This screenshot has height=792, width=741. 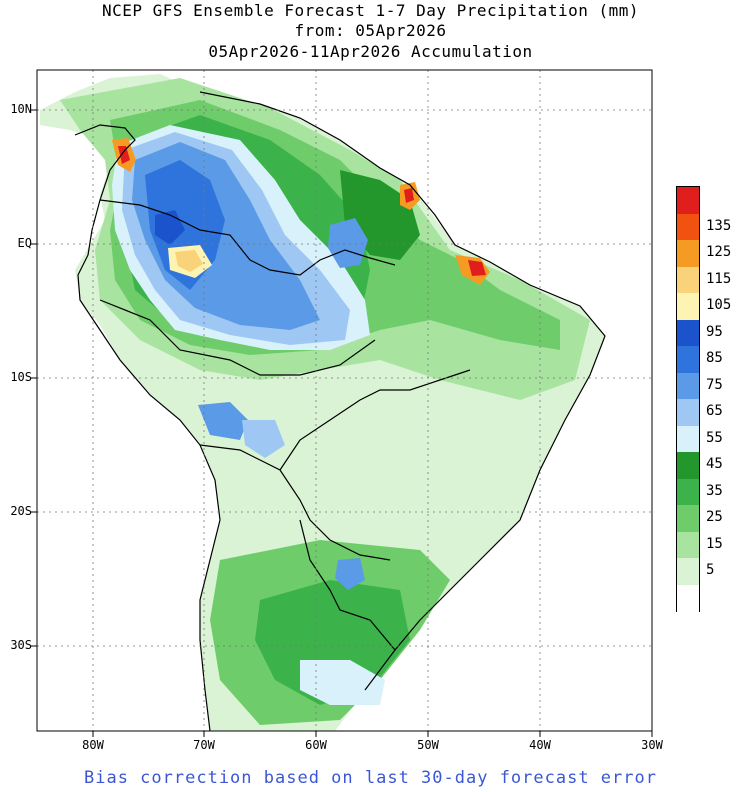 What do you see at coordinates (370, 51) in the screenshot?
I see `map-title-line3: 05Apr2026-11Apr2026 Accumulation` at bounding box center [370, 51].